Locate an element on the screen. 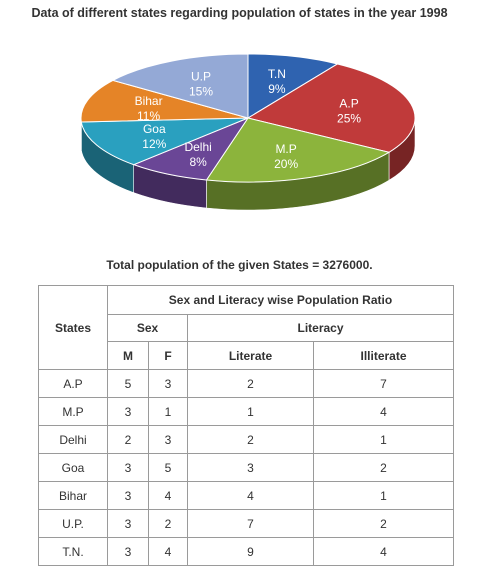 Image resolution: width=479 pixels, height=570 pixels. cell-f: 5 is located at coordinates (168, 467).